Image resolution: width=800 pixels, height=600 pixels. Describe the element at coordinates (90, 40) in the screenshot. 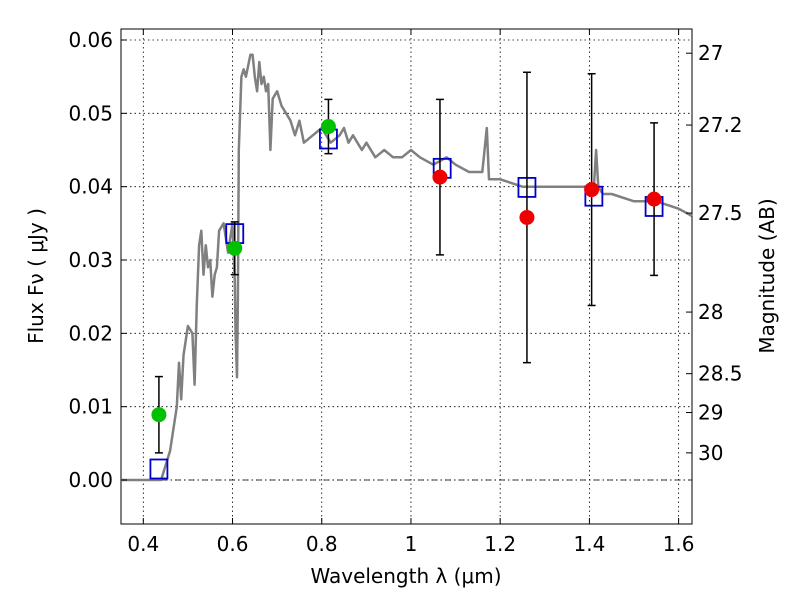

I see `y-tick-label: 0.06` at that location.